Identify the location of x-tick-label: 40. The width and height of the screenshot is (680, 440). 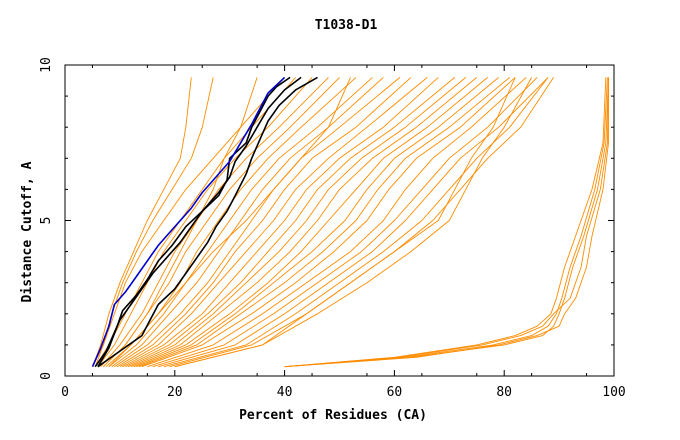
(285, 392).